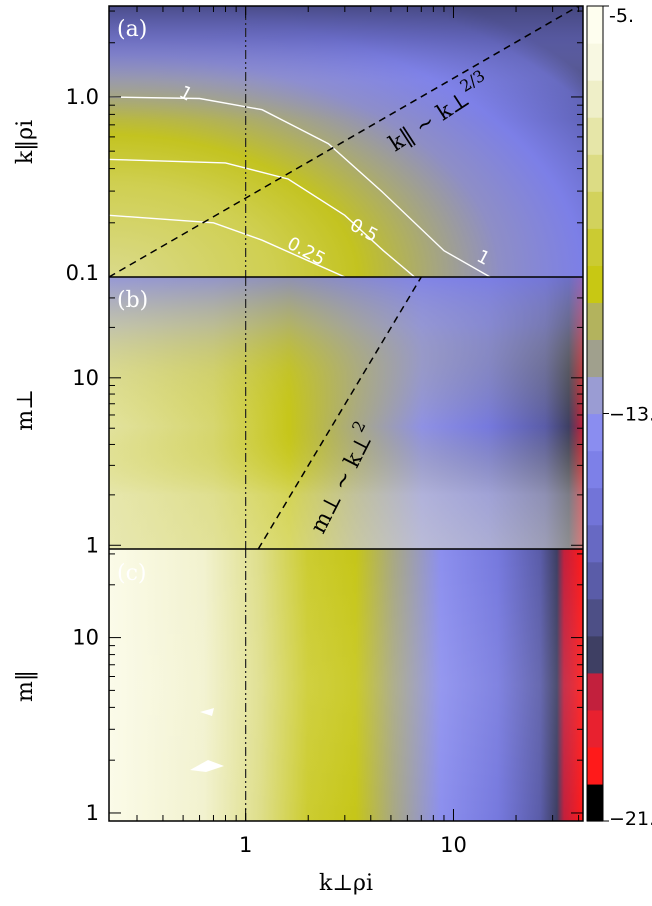  I want to click on panel-c-label: (c), so click(132, 573).